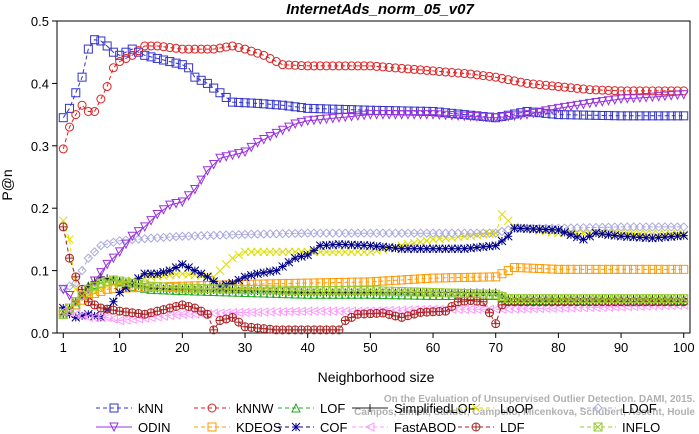 The image size is (699, 434). I want to click on x-tick-label: 20, so click(182, 347).